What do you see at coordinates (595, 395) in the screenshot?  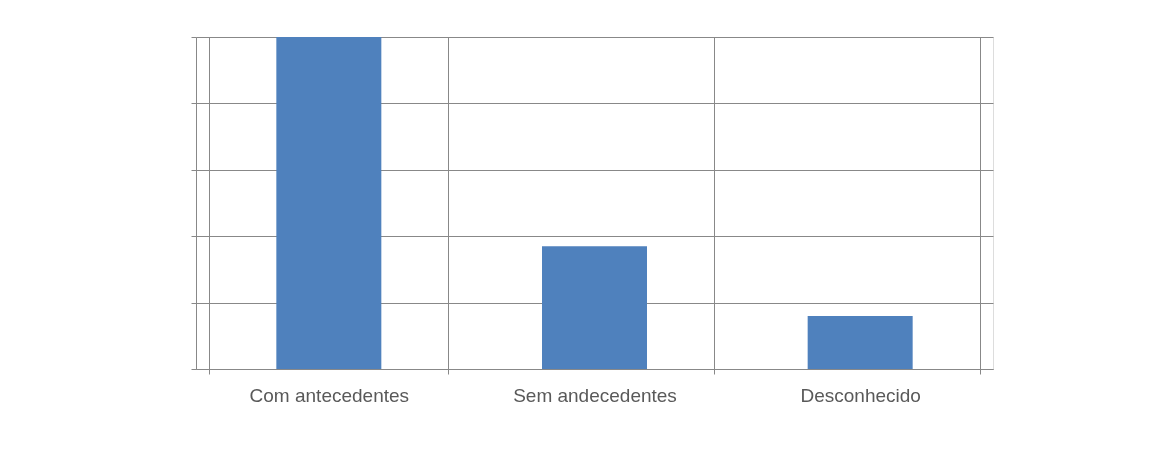 I see `x-tick-label: Sem andecedentes` at bounding box center [595, 395].